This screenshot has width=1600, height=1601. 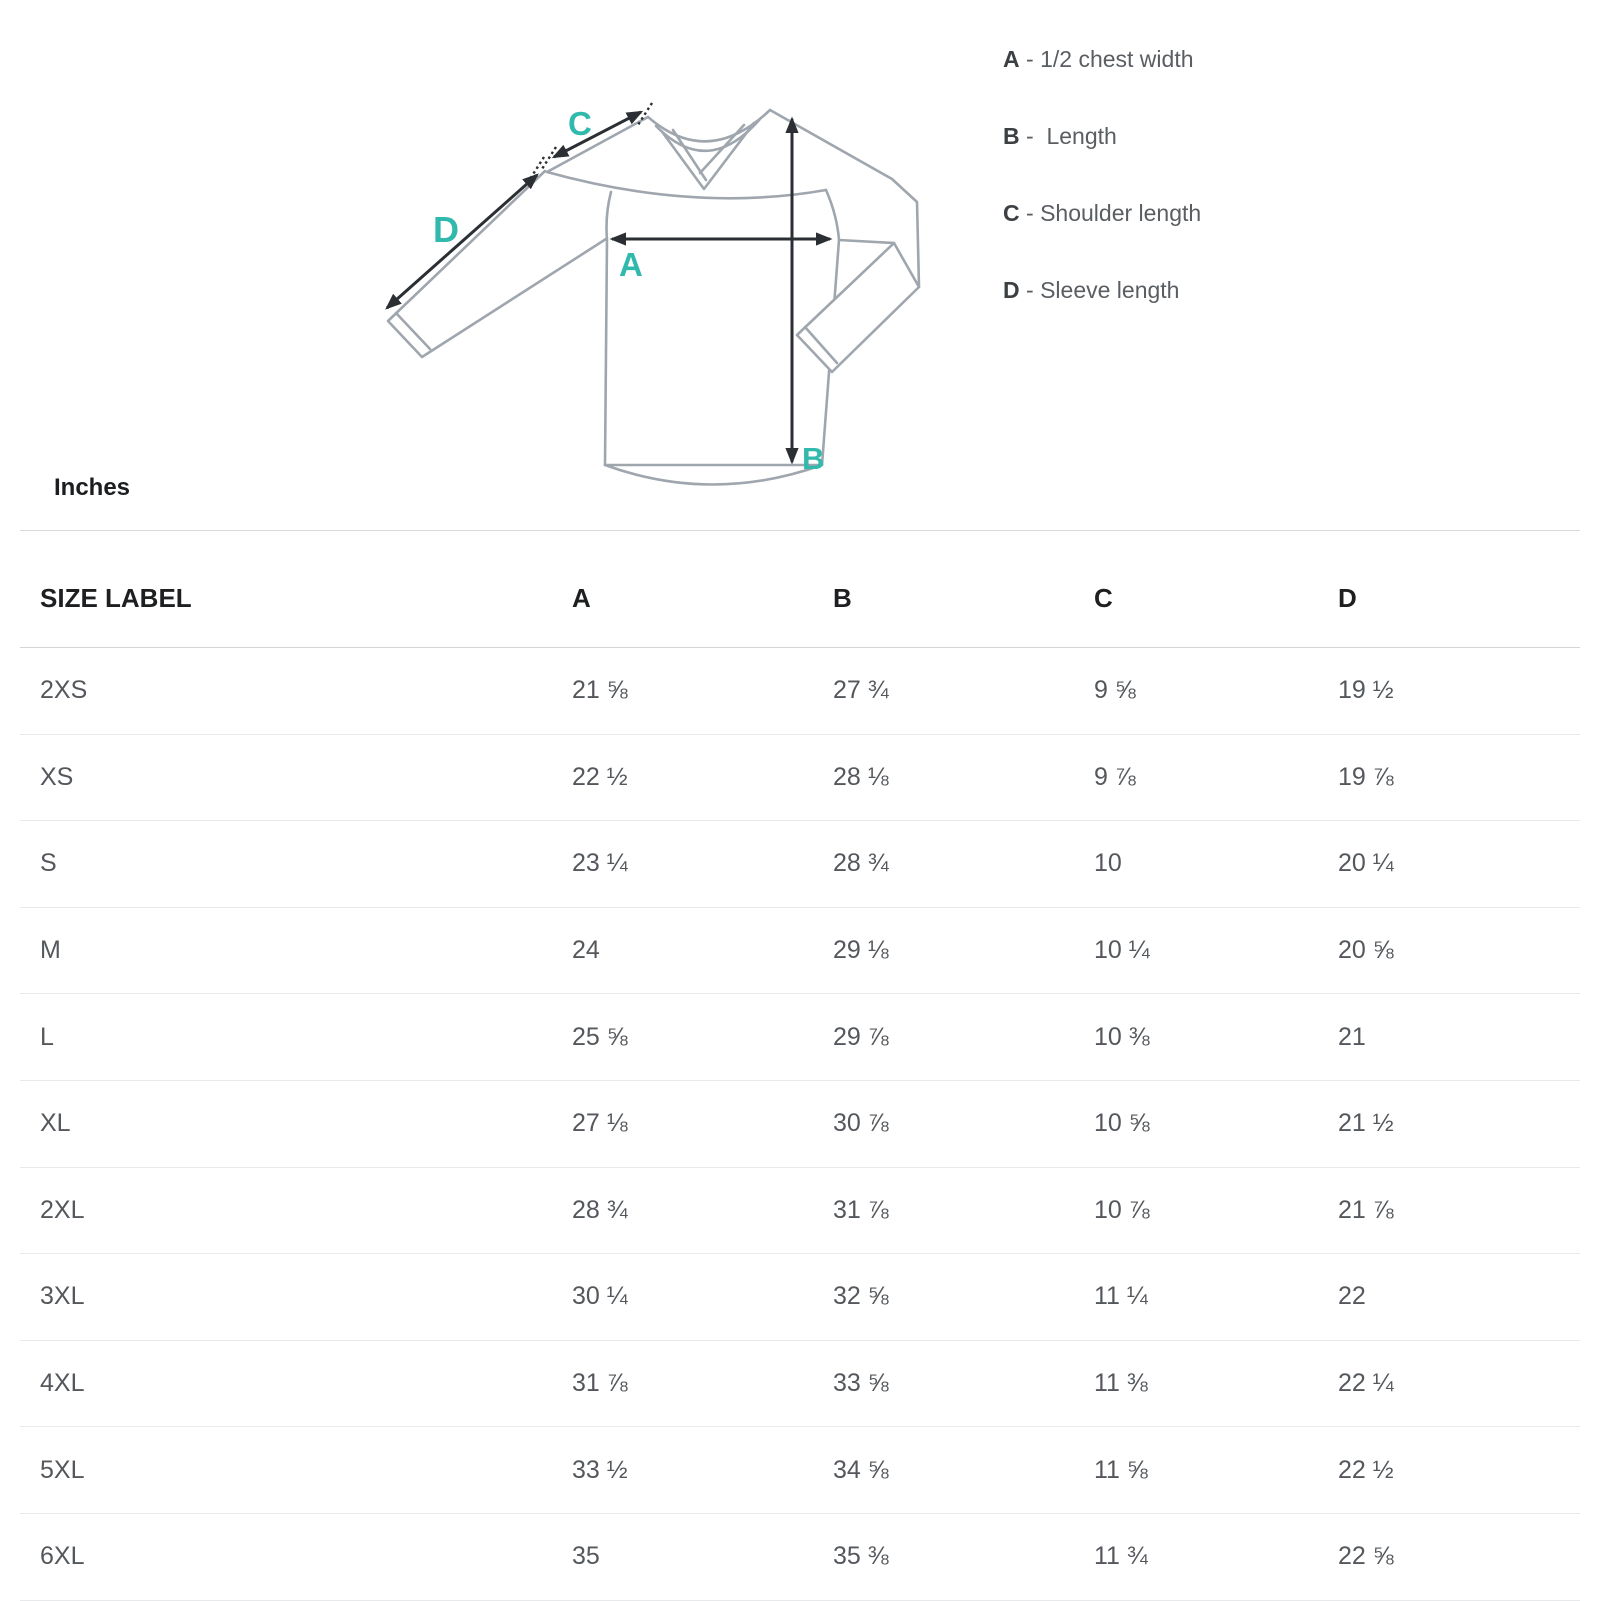 I want to click on measurement-cell: 29 ⅞, so click(x=861, y=1036).